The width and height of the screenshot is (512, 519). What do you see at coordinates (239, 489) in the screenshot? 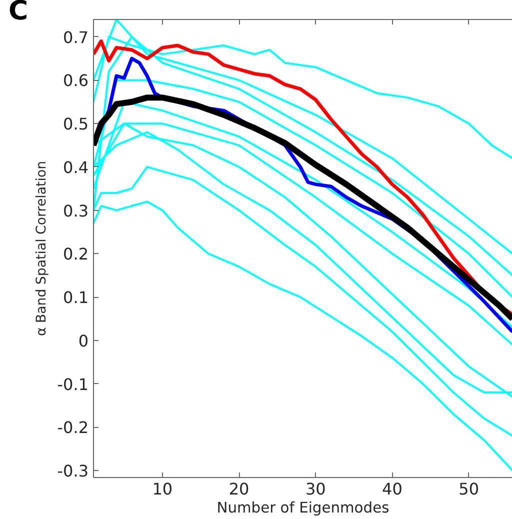
I see `x-tick-label: 20` at bounding box center [239, 489].